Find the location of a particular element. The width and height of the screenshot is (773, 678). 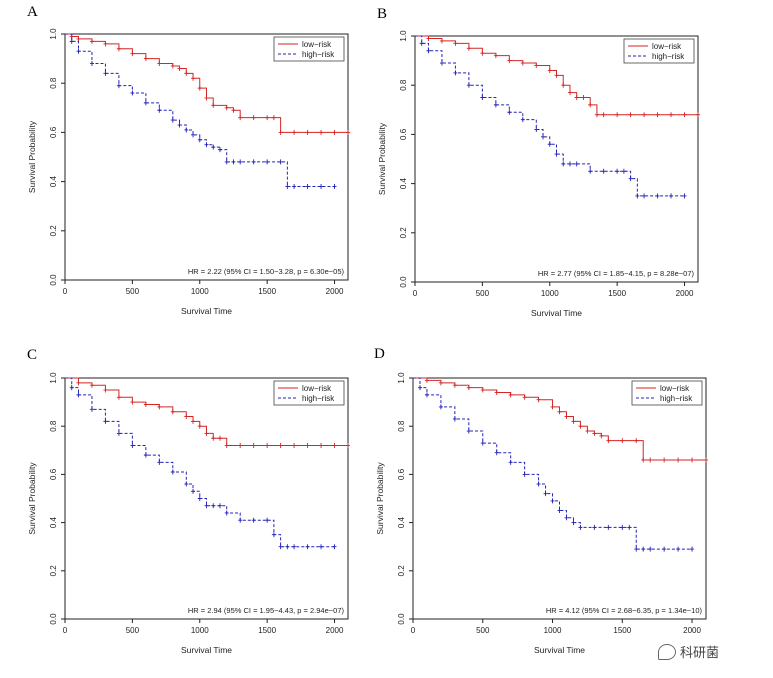

x-tick-label: 1500 is located at coordinates (622, 630).